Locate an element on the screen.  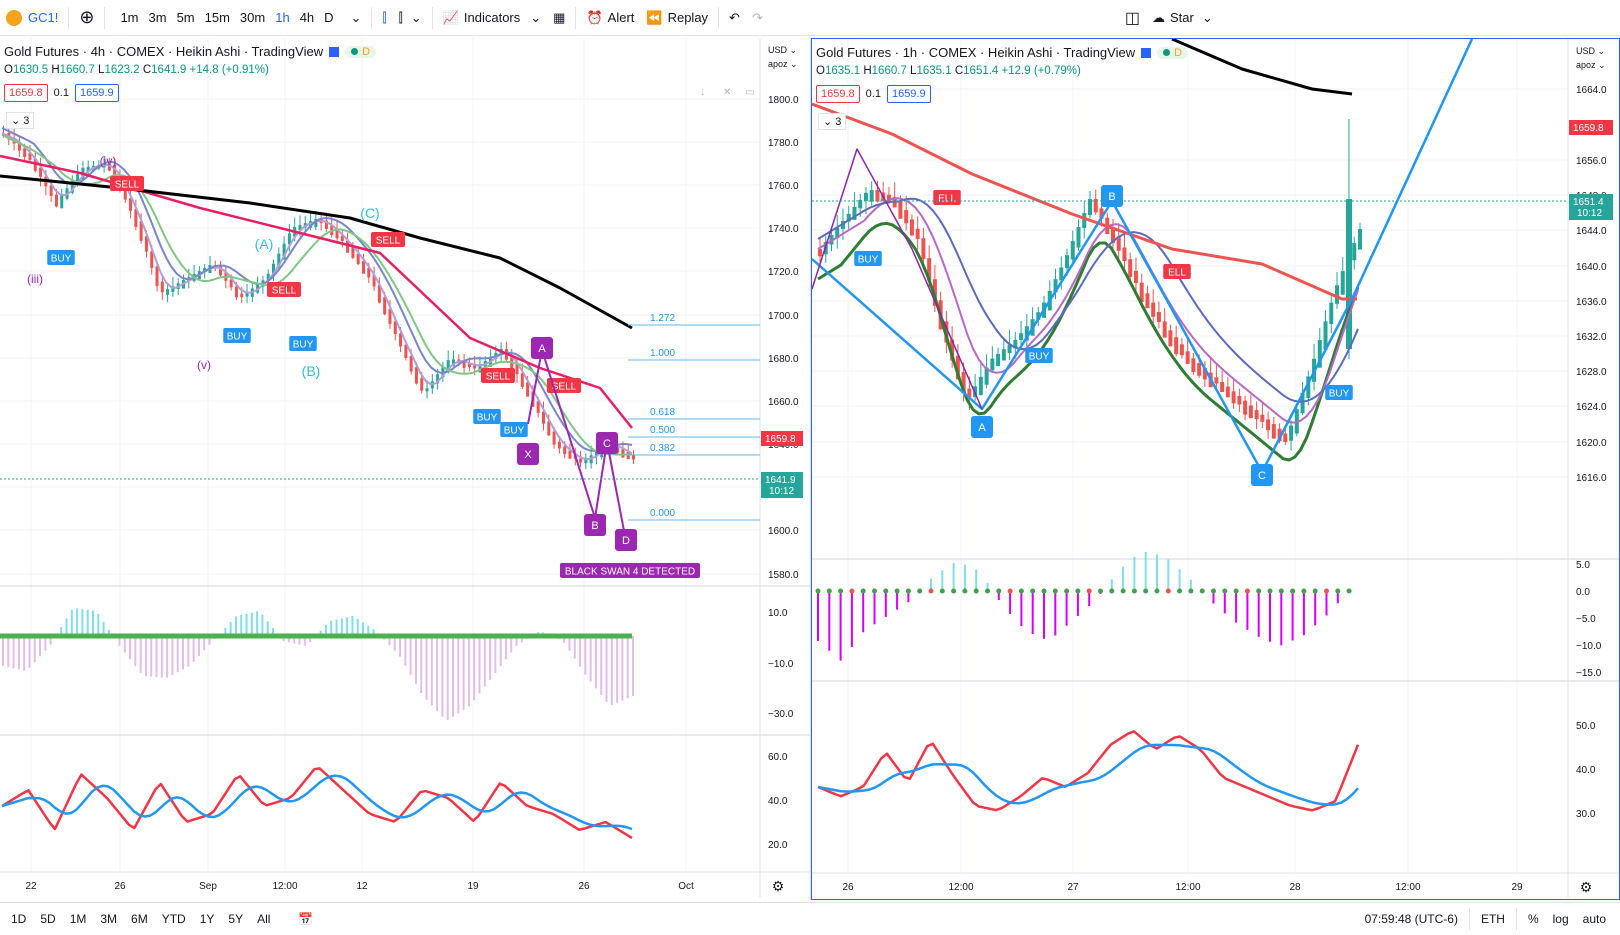
interval-4h: 4h is located at coordinates (307, 17).